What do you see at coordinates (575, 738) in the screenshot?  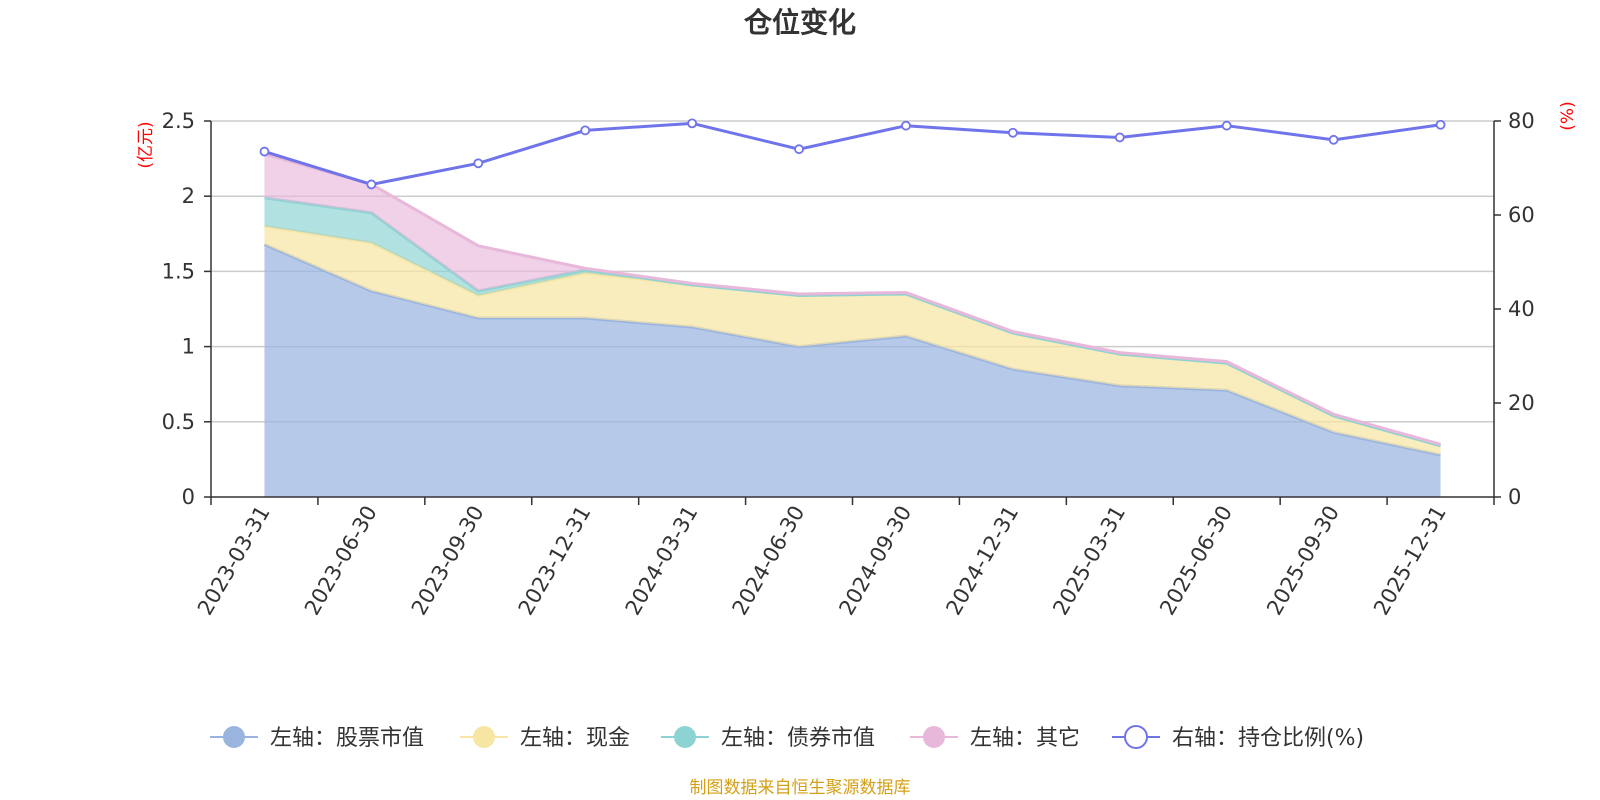 I see `legend-label: 左轴：现金` at bounding box center [575, 738].